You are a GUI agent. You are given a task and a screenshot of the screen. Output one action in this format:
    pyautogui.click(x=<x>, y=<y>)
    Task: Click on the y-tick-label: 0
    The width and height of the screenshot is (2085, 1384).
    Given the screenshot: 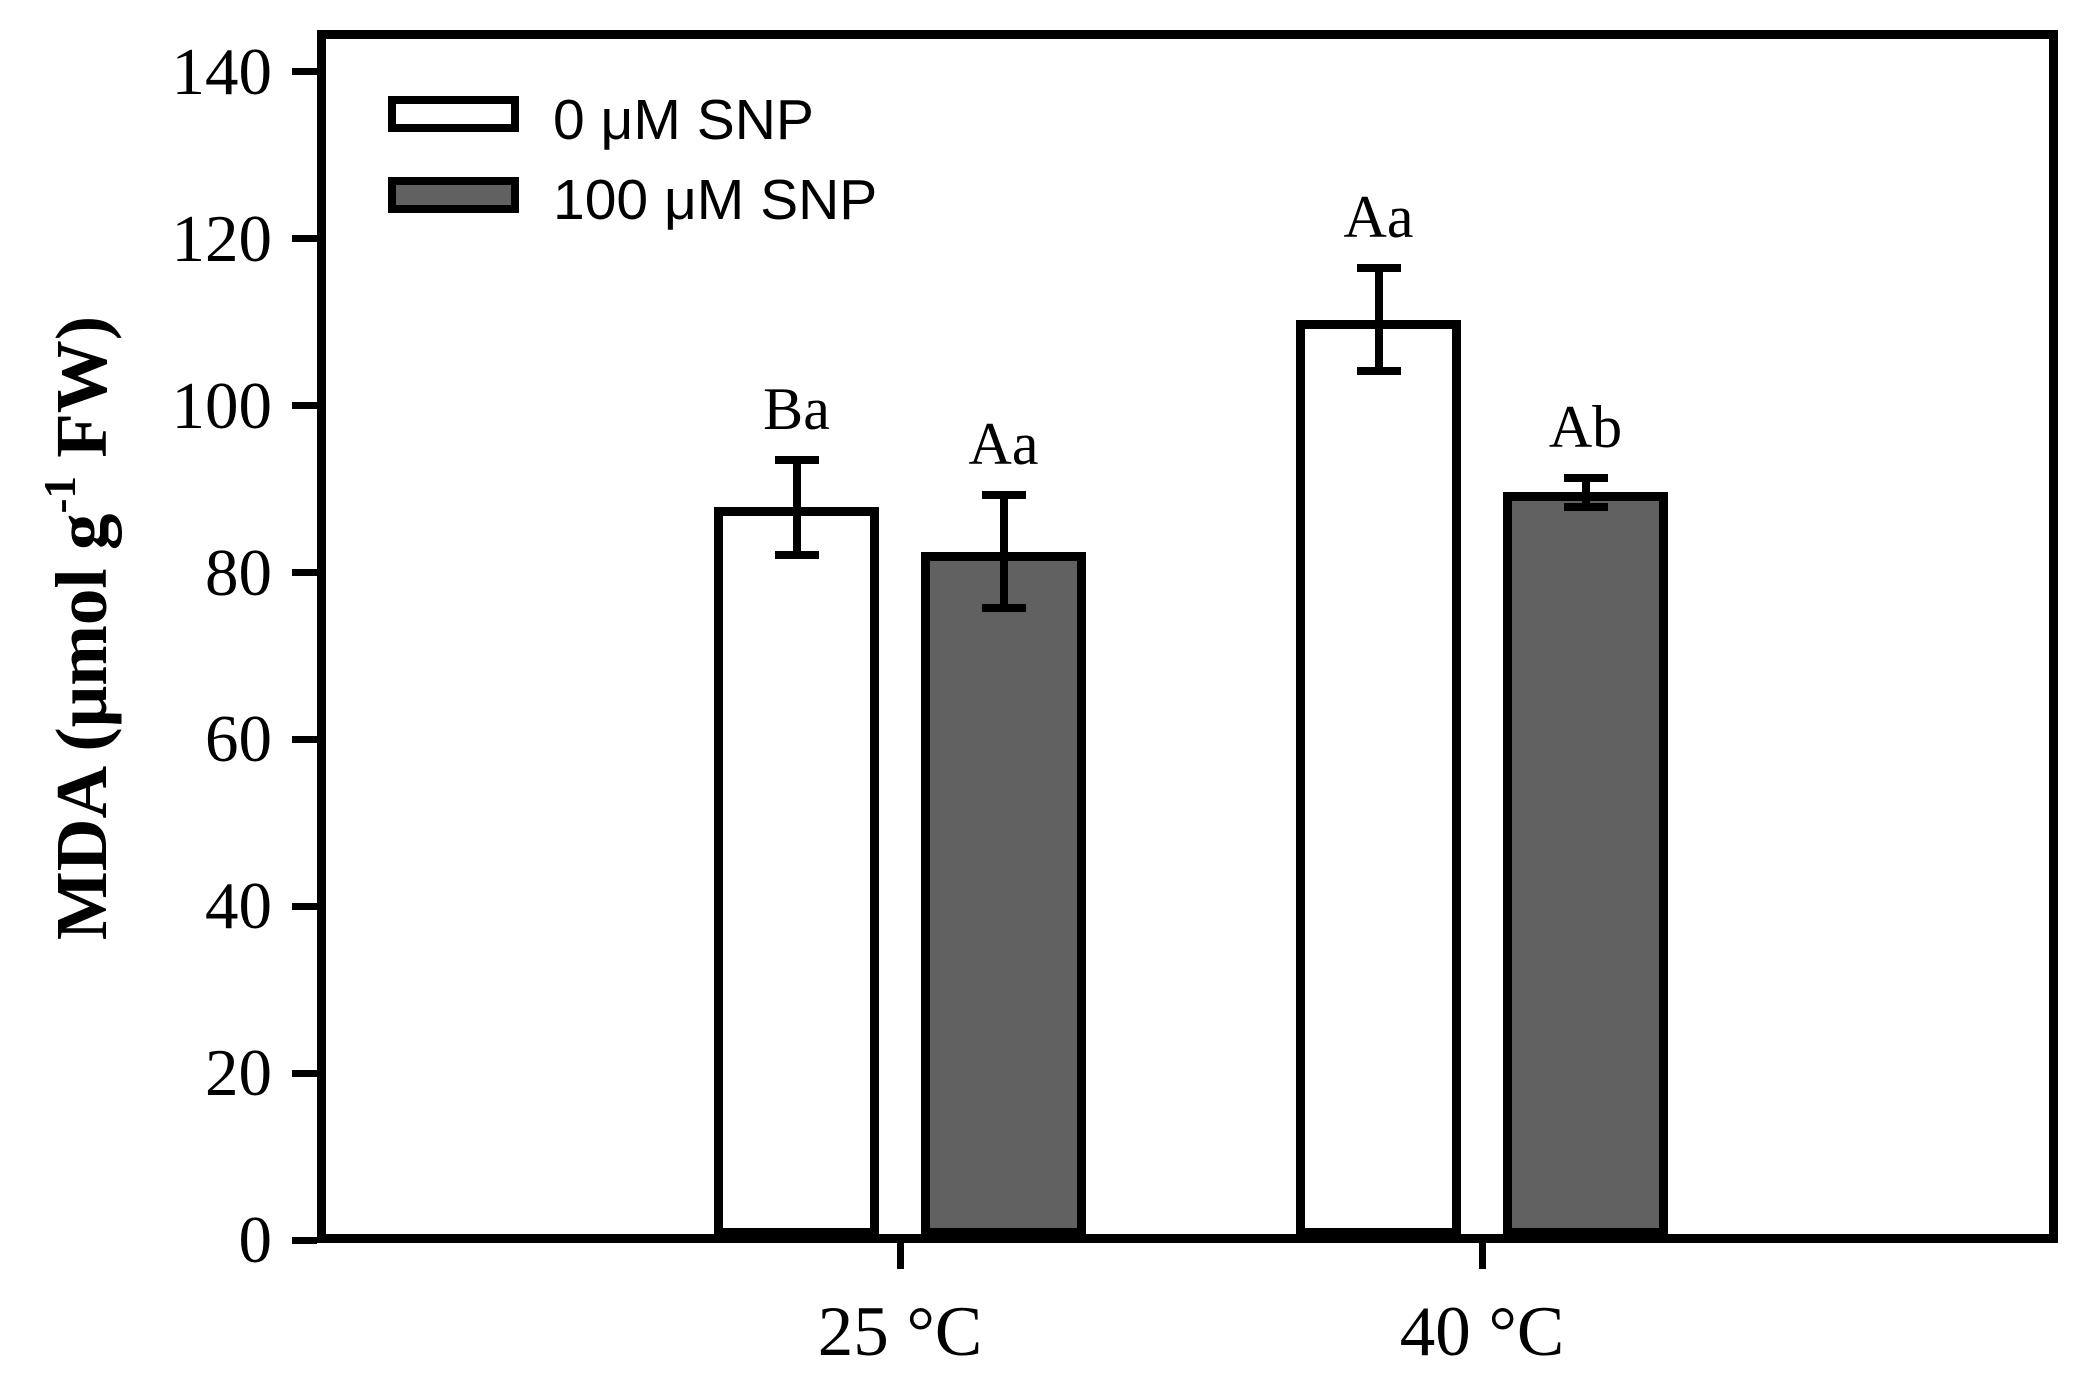 What is the action you would take?
    pyautogui.click(x=255, y=1240)
    